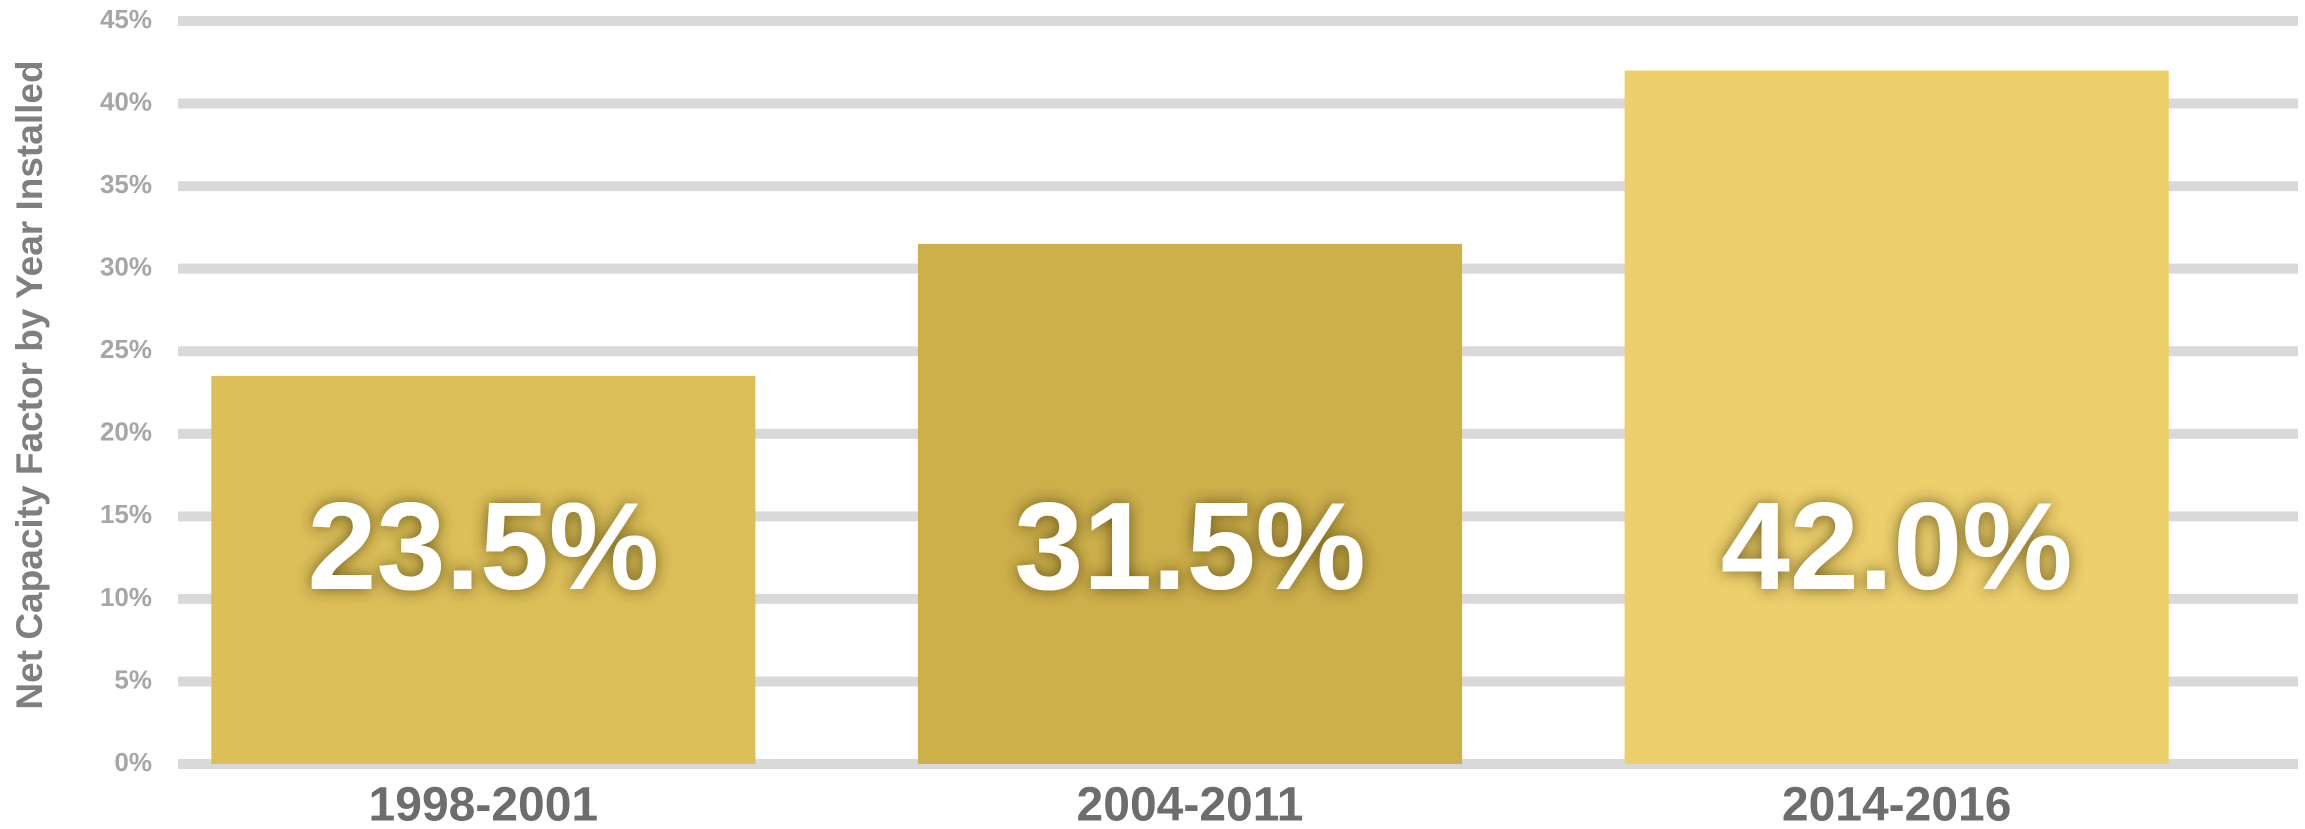 This screenshot has width=2305, height=829. What do you see at coordinates (126, 101) in the screenshot?
I see `y-tick-label: 40%` at bounding box center [126, 101].